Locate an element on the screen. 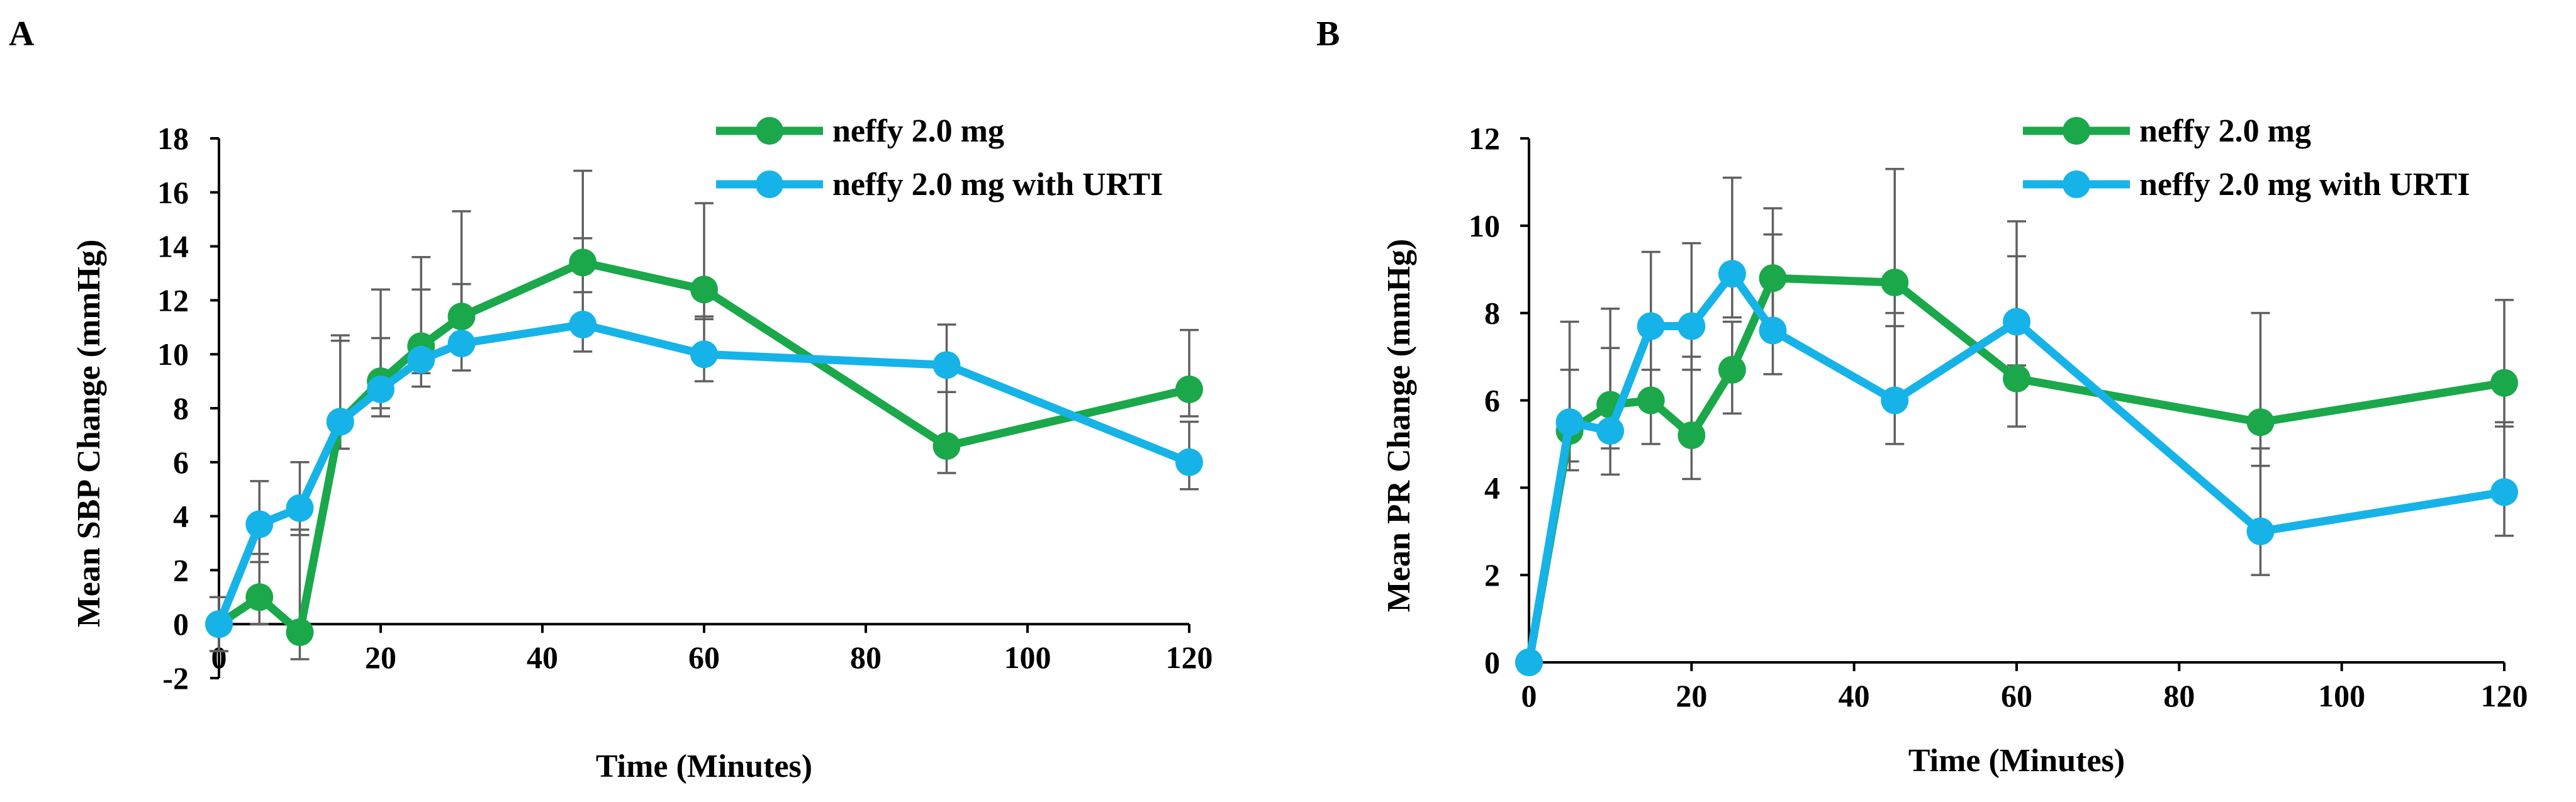 Image resolution: width=2576 pixels, height=802 pixels. y-axis-title: Mean SBP Change (mmHg) is located at coordinates (89, 434).